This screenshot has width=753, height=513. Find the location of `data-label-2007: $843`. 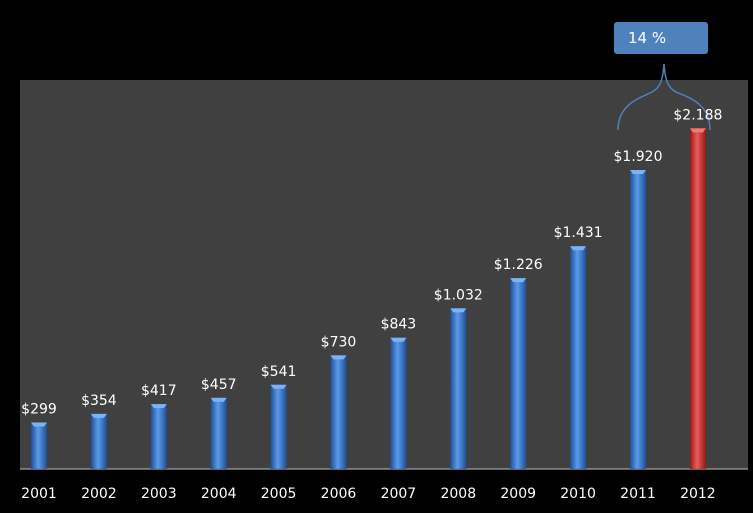

data-label-2007: $843 is located at coordinates (399, 325).